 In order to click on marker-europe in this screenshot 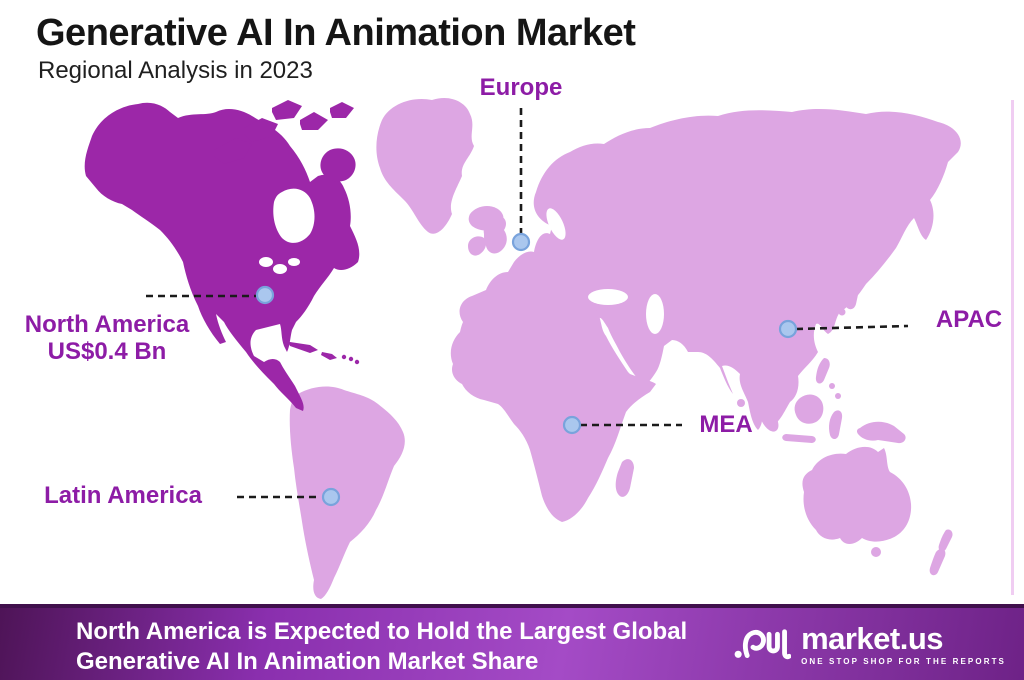, I will do `click(521, 242)`.